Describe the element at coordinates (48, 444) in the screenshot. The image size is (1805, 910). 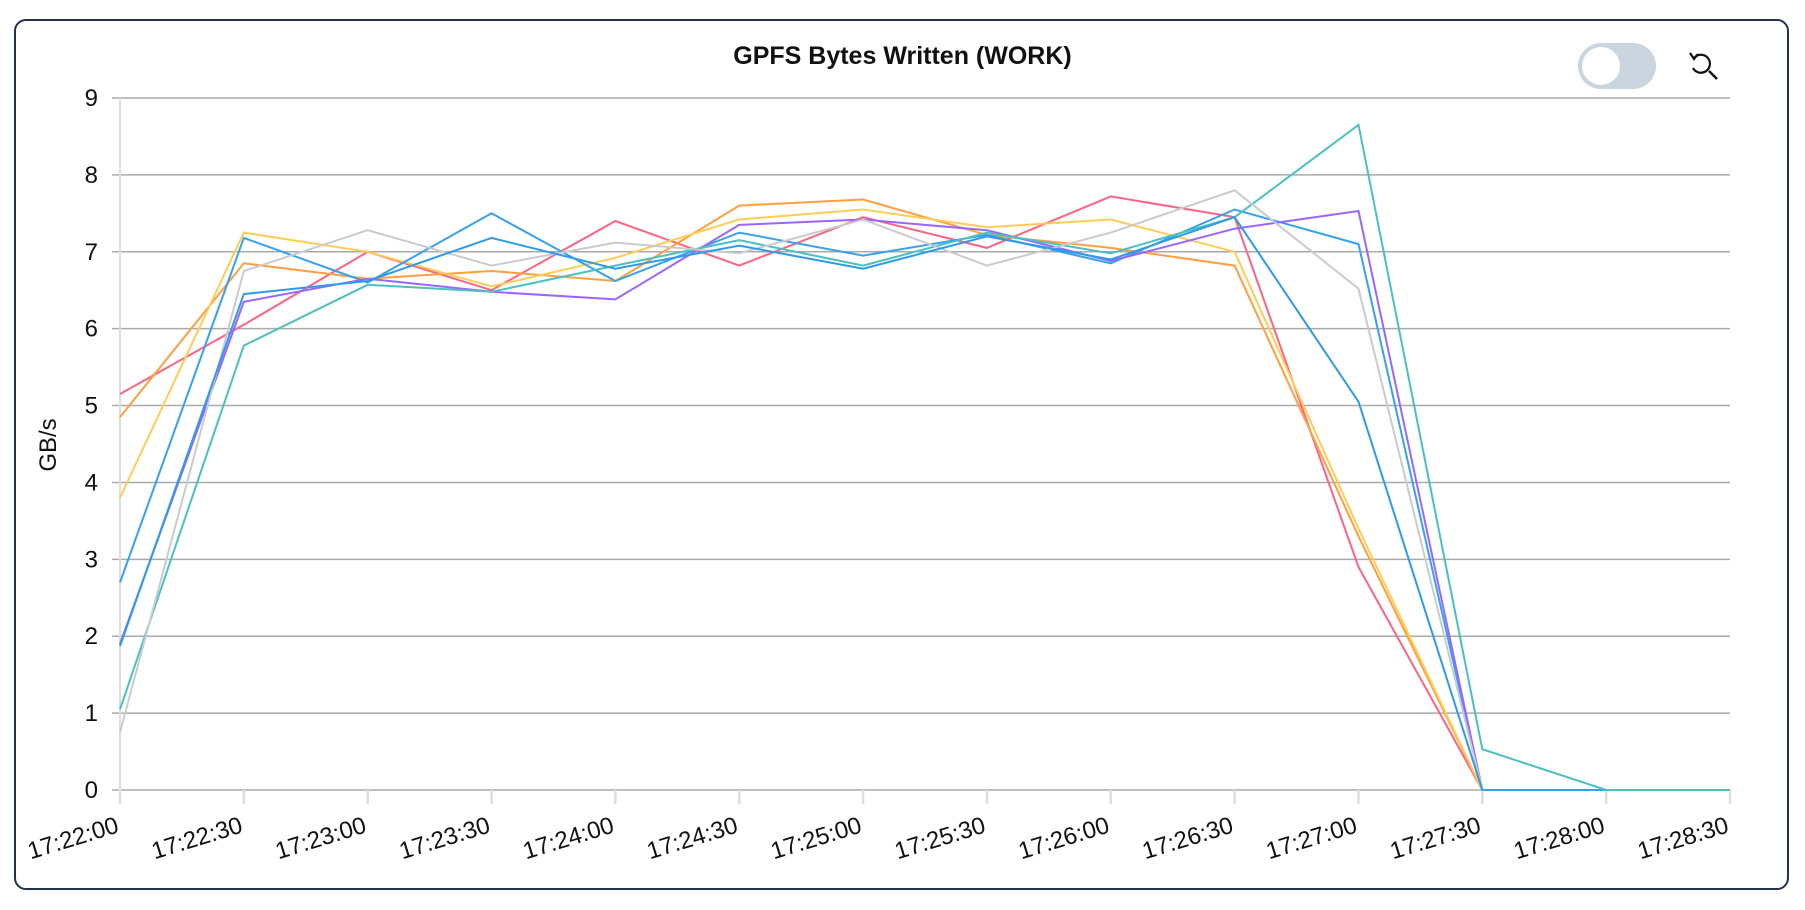
I see `y-axis-label: GB/s` at that location.